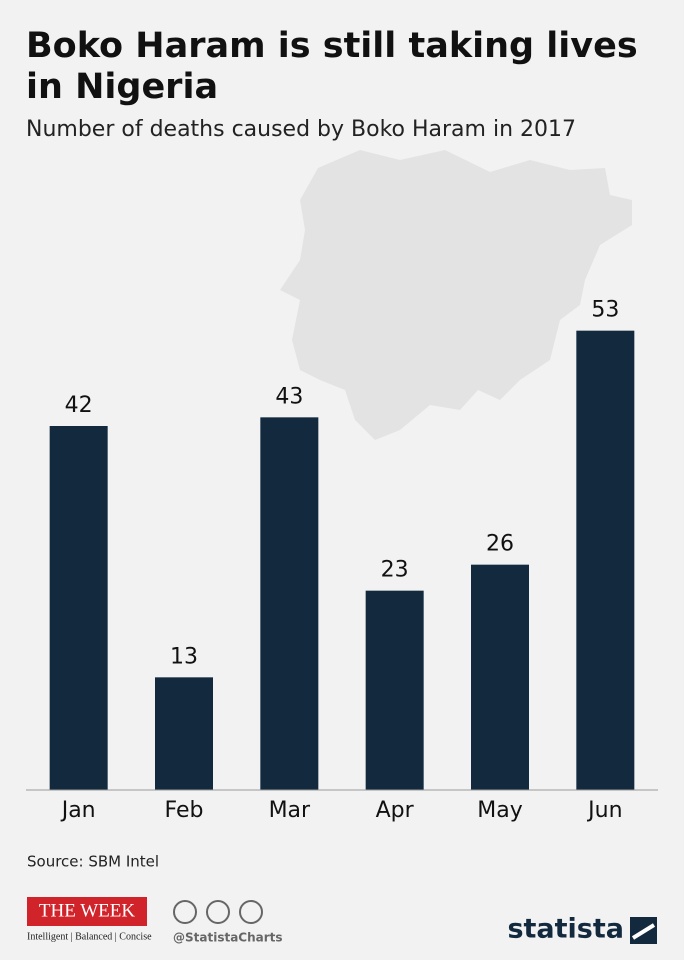 This screenshot has width=684, height=960. I want to click on source: Source: SBM Intel, so click(93, 862).